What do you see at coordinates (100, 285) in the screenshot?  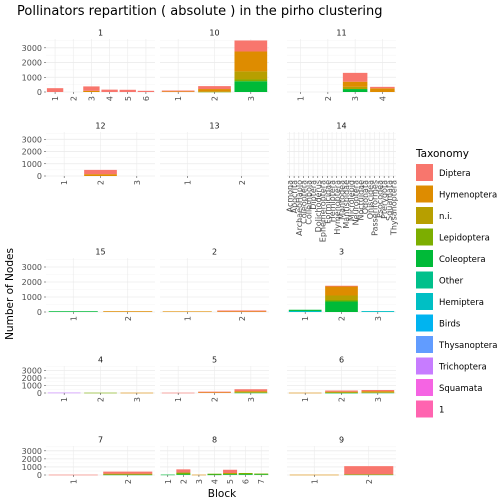 I see `plot-area` at bounding box center [100, 285].